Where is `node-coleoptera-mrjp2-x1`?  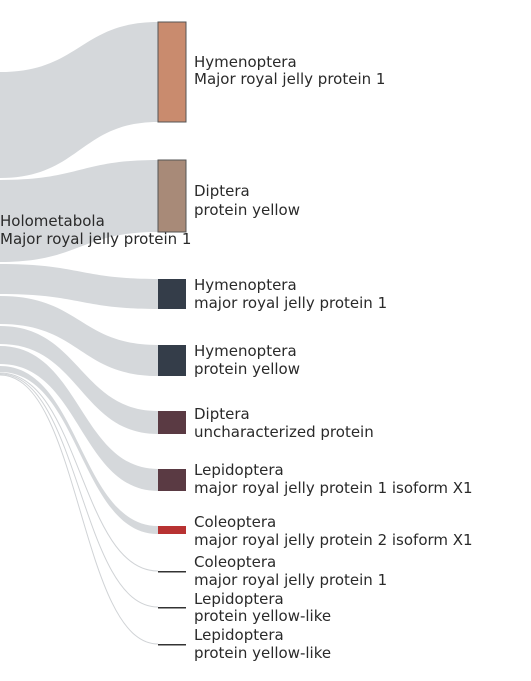 node-coleoptera-mrjp2-x1 is located at coordinates (172, 530).